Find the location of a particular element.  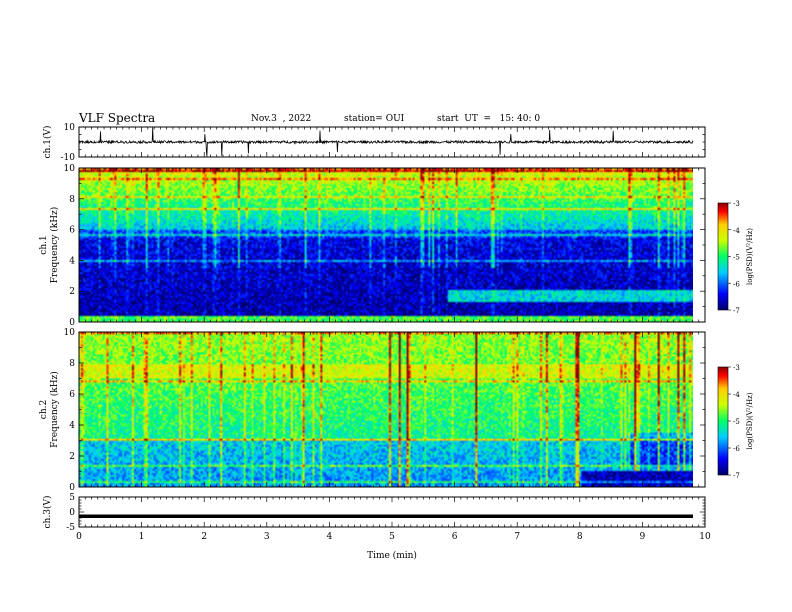

y-axis-label-s2-line2: Frequency (kHz) is located at coordinates (54, 409).